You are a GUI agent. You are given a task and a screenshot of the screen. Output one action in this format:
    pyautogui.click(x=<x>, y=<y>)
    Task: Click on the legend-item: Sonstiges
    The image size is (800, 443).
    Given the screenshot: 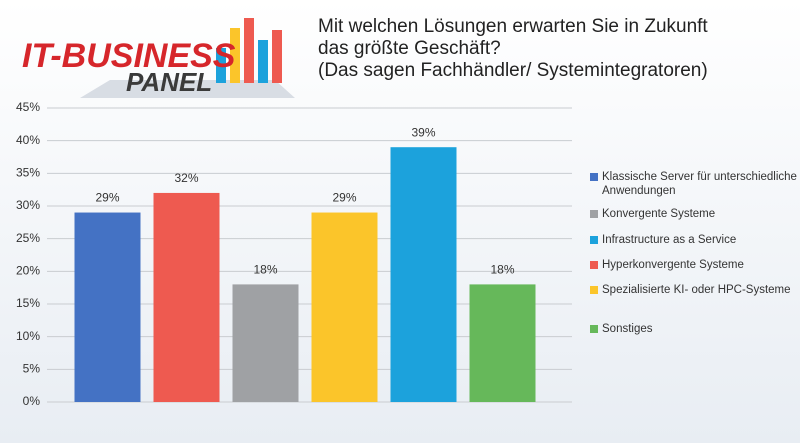 What is the action you would take?
    pyautogui.click(x=693, y=329)
    